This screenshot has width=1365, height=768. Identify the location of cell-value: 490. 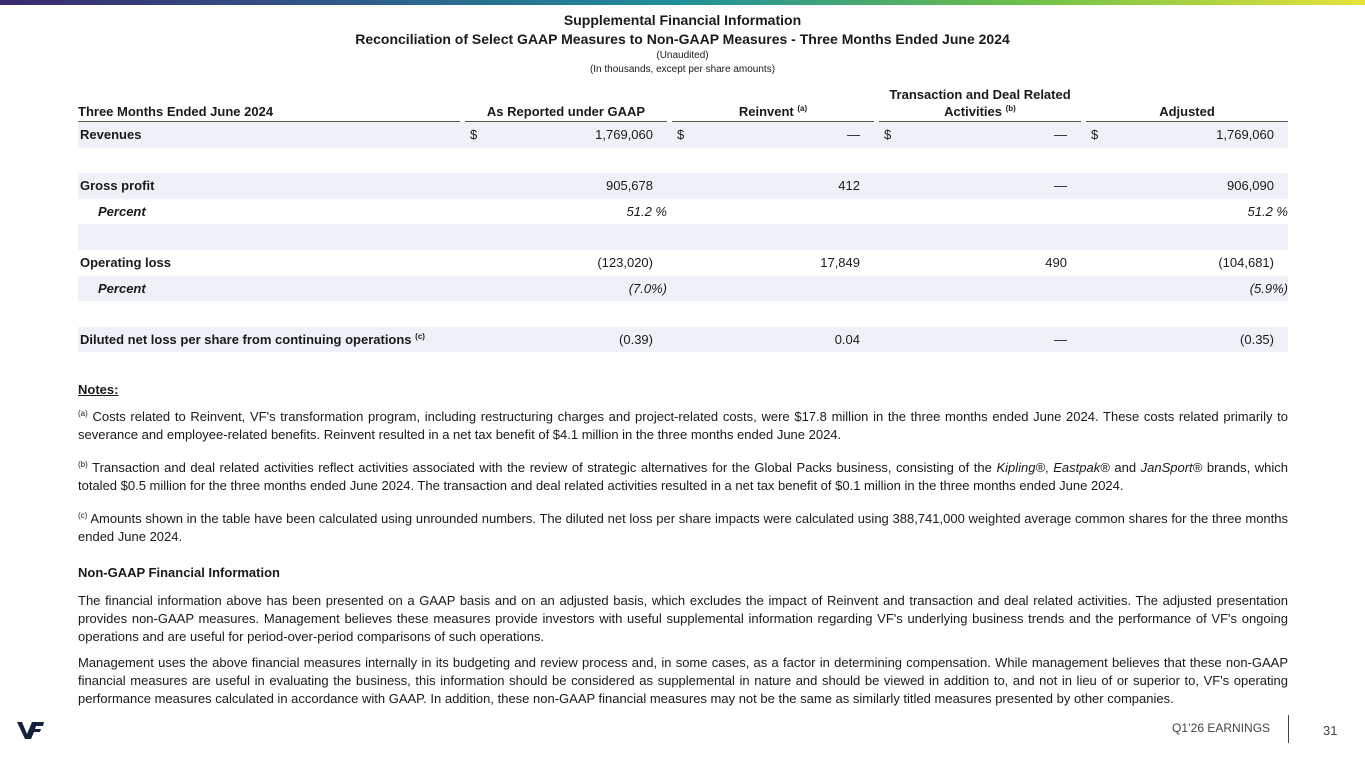
(1056, 263).